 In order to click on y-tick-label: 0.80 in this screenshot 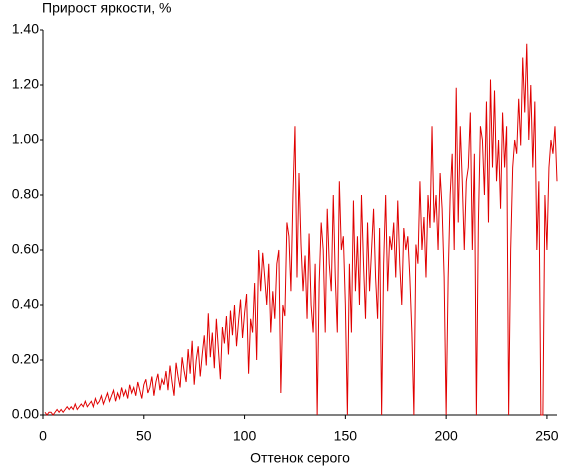, I will do `click(25, 194)`.